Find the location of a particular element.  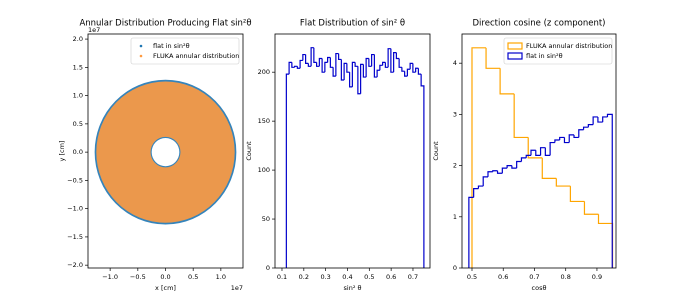

legend-swatch is located at coordinates (515, 56).